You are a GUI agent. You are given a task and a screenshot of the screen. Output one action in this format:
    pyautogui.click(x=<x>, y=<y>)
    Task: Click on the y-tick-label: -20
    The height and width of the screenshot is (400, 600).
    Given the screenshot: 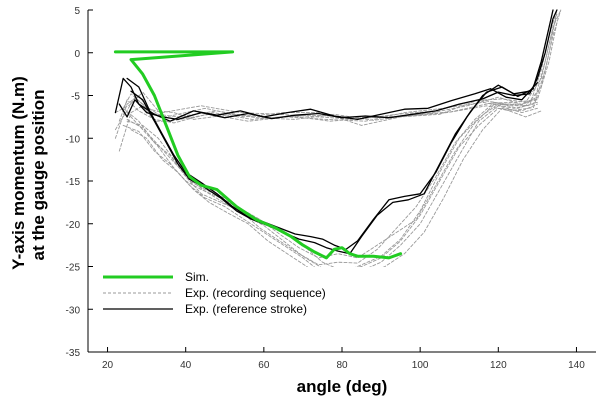 What is the action you would take?
    pyautogui.click(x=73, y=225)
    